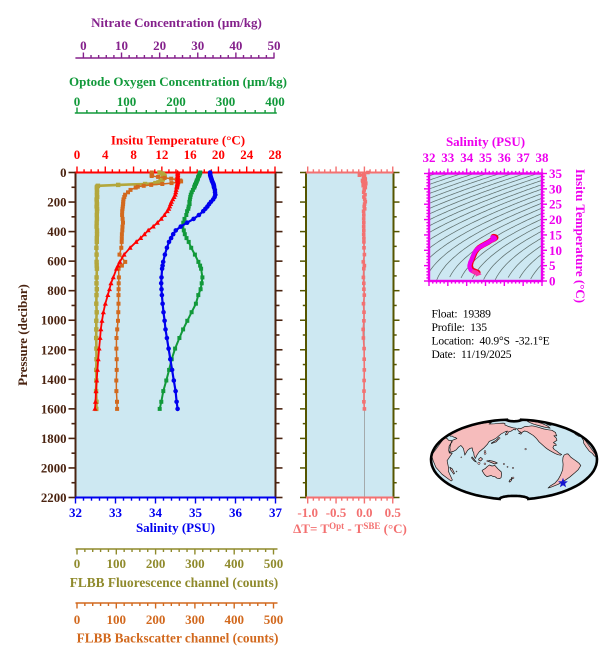 The width and height of the screenshot is (609, 663). What do you see at coordinates (56, 291) in the screenshot?
I see `svg-text: 800` at bounding box center [56, 291].